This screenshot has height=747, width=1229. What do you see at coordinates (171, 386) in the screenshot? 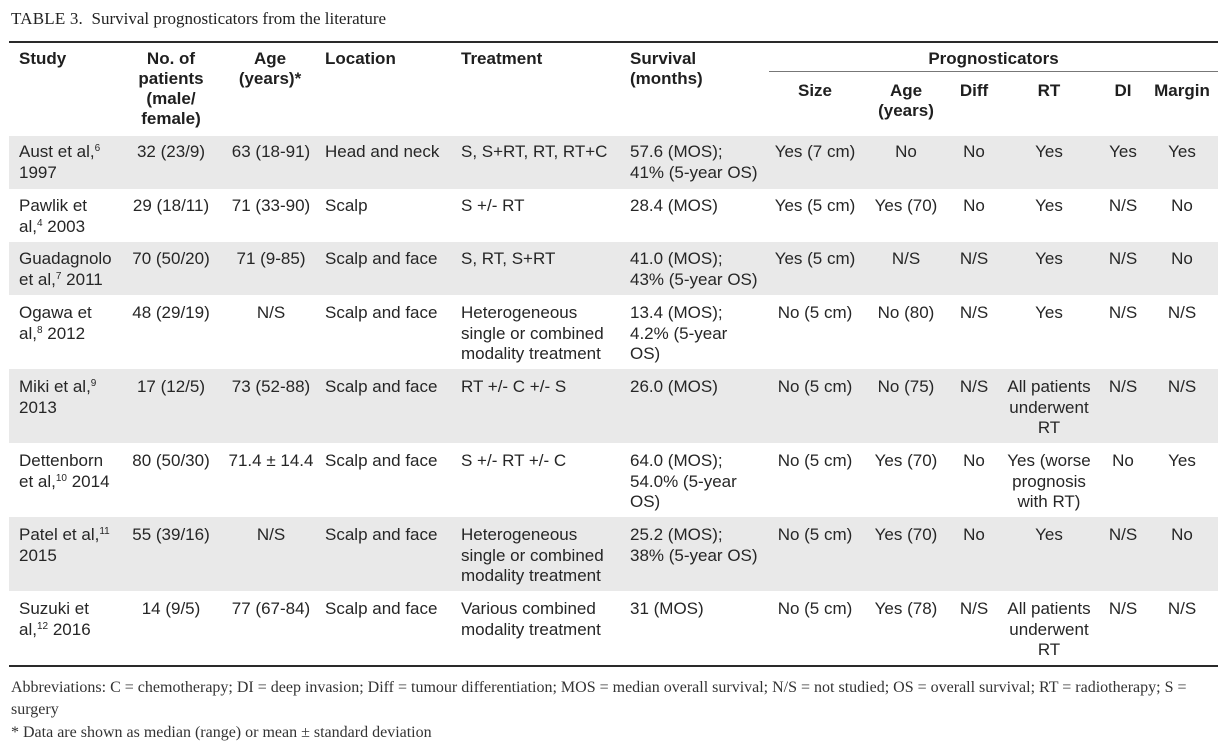
I see `cell-patients: 17 (12/5)` at bounding box center [171, 386].